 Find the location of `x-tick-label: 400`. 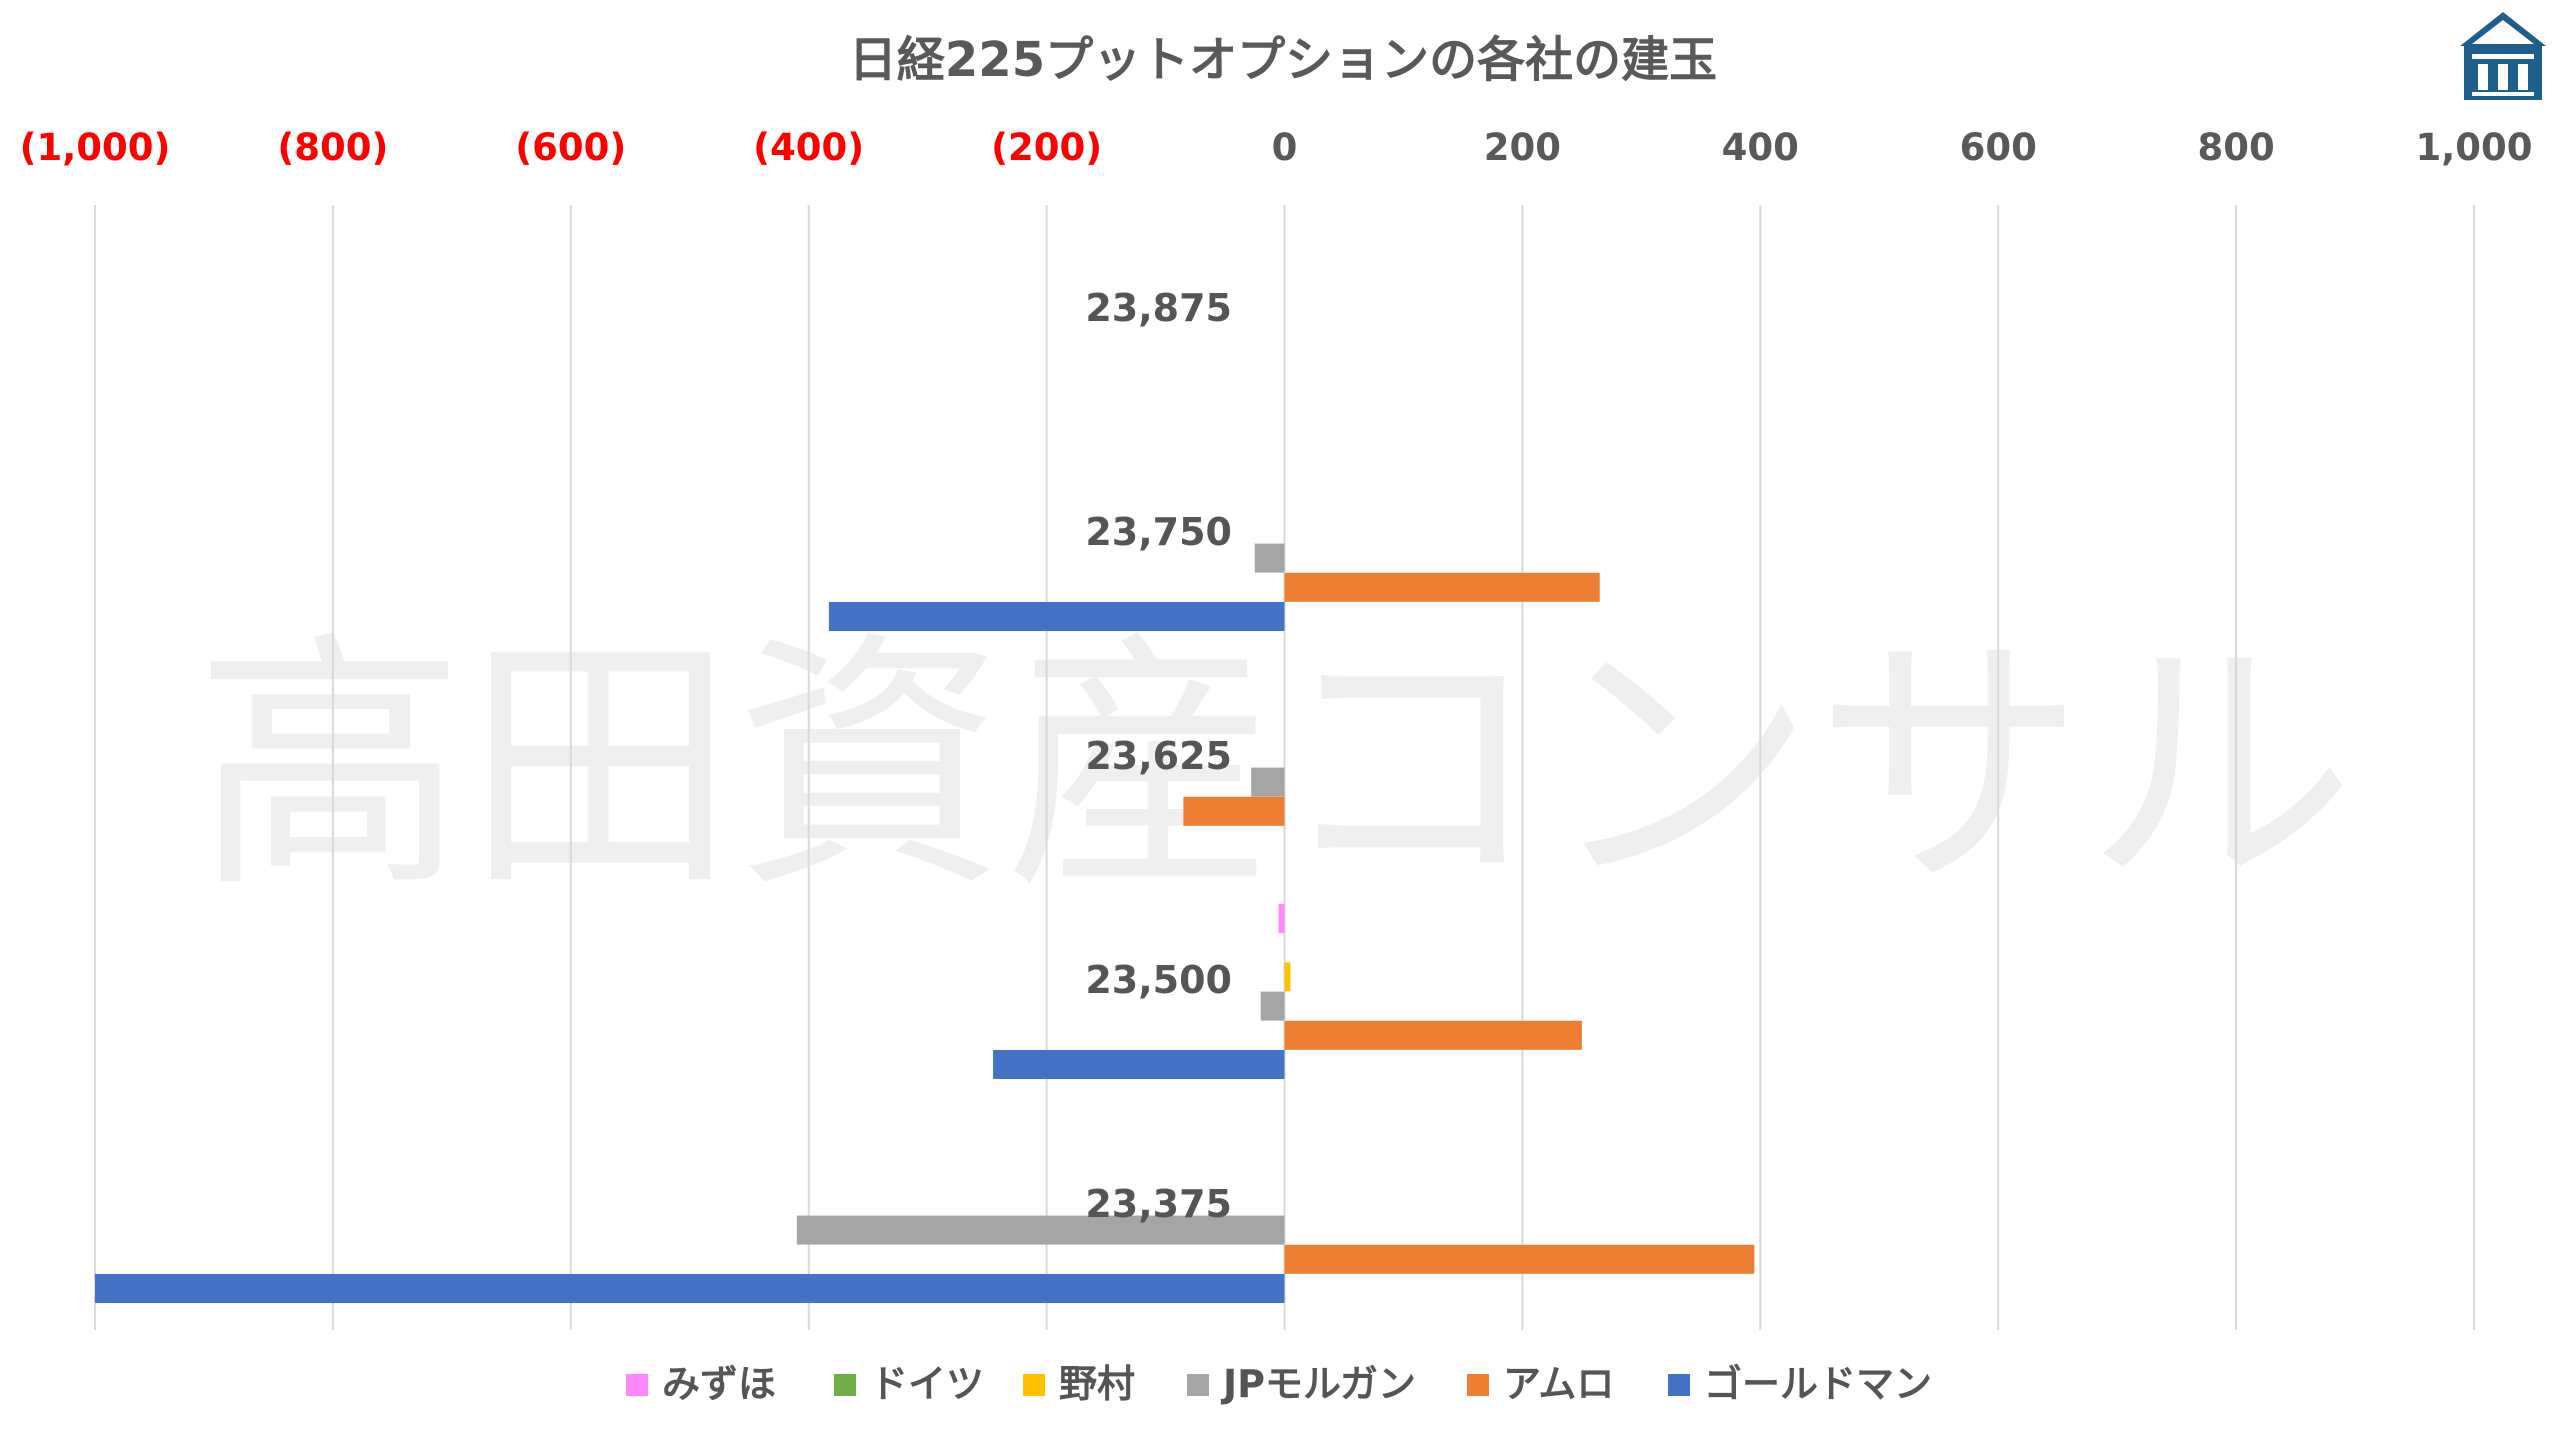

x-tick-label: 400 is located at coordinates (1760, 147).